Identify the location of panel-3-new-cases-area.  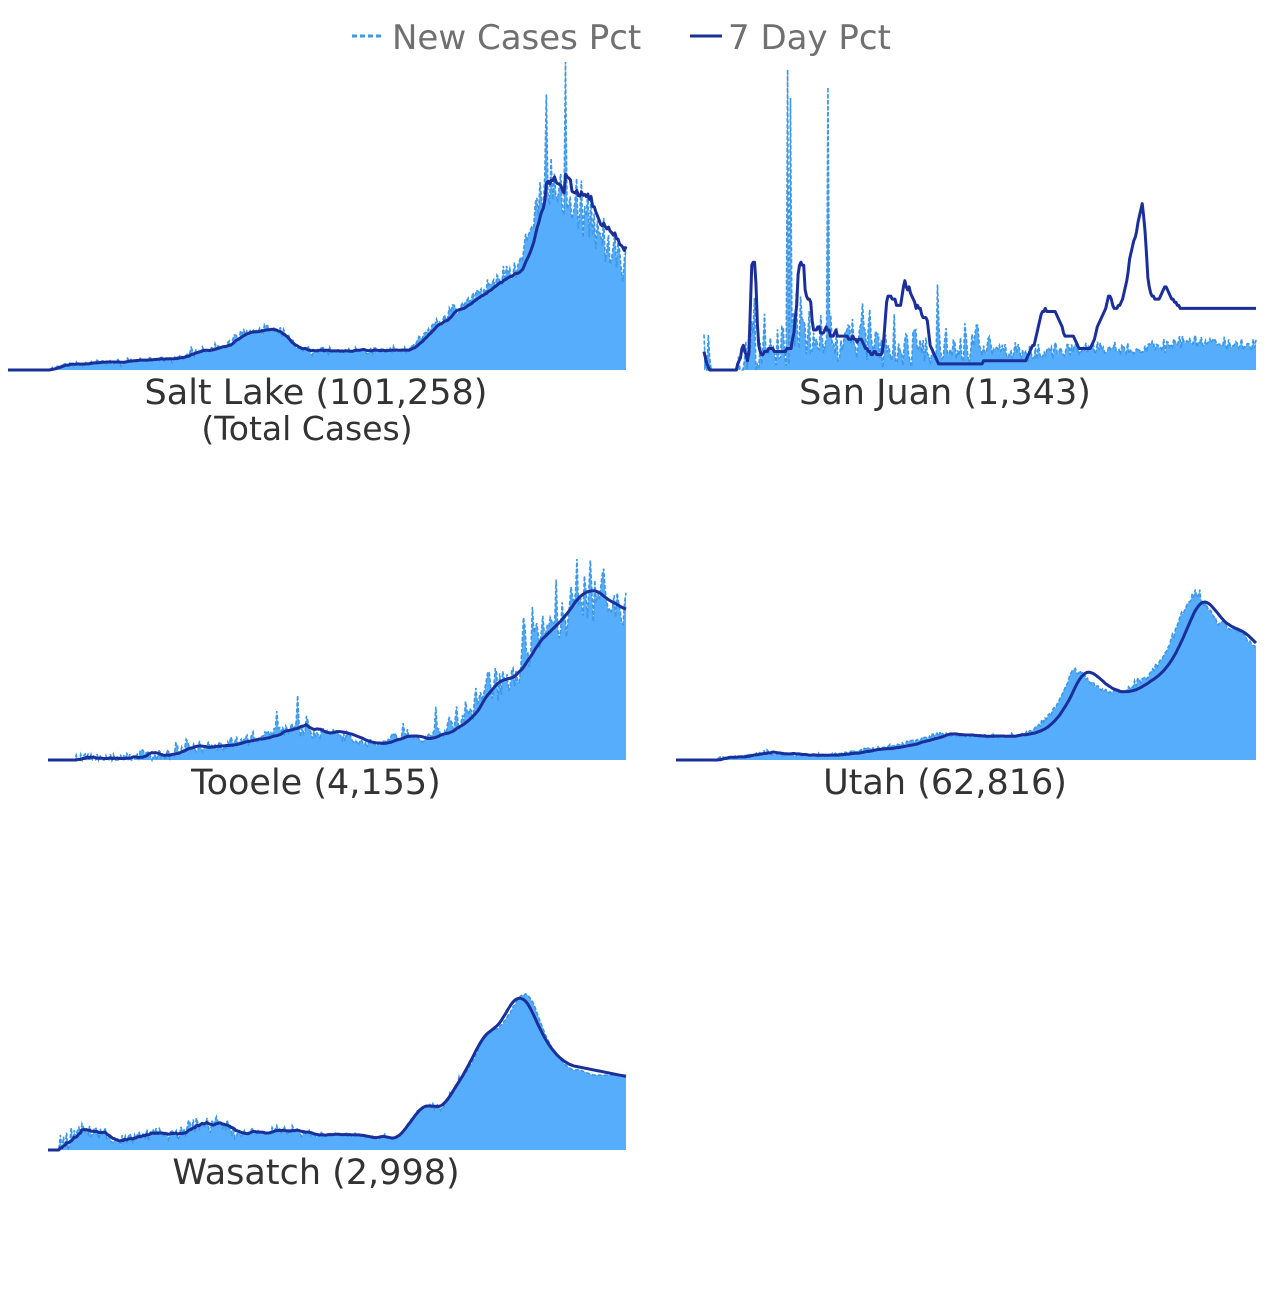
(966, 674).